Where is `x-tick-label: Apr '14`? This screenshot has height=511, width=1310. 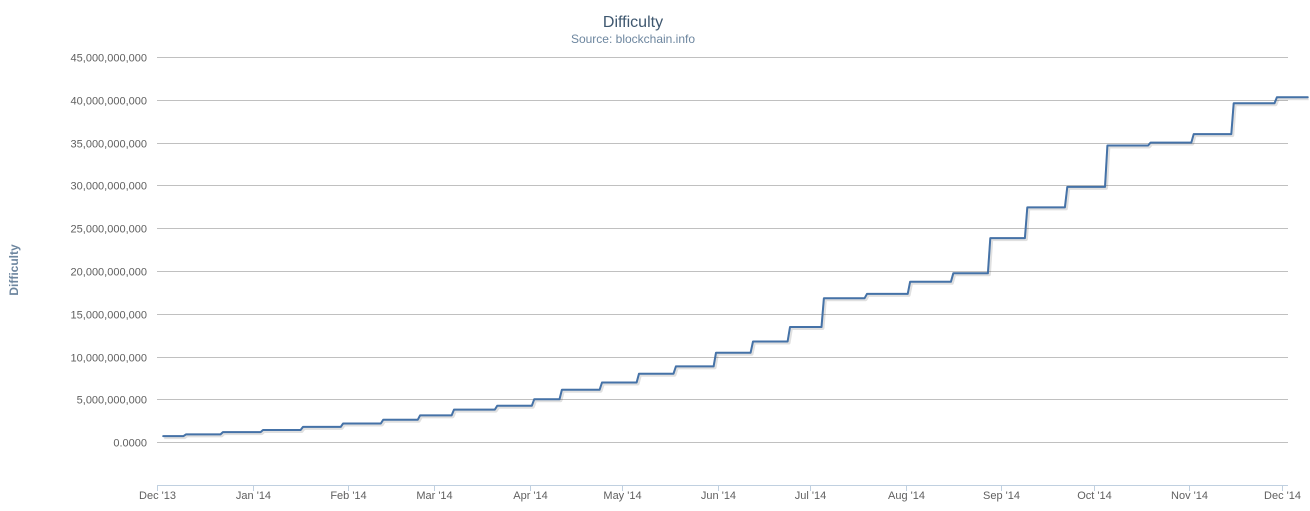
x-tick-label: Apr '14 is located at coordinates (530, 496).